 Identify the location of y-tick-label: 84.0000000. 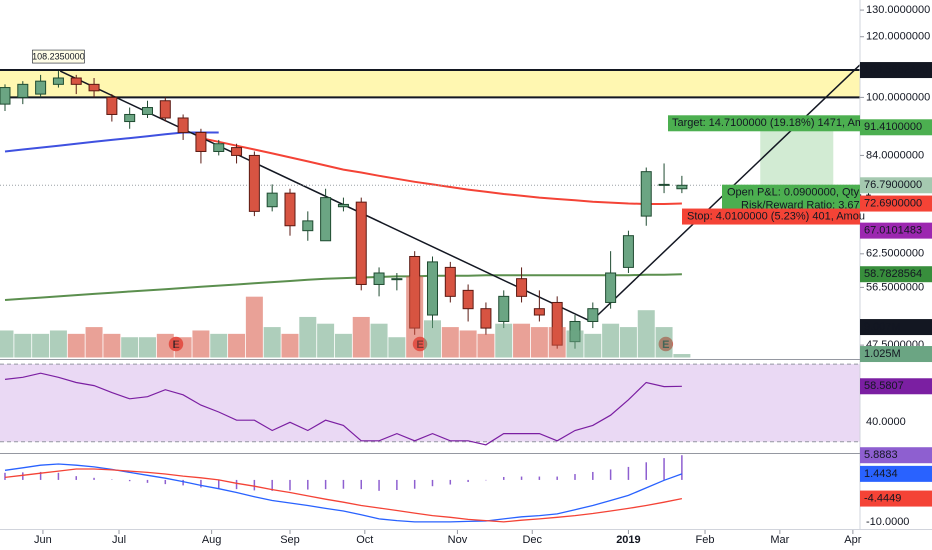
(895, 155).